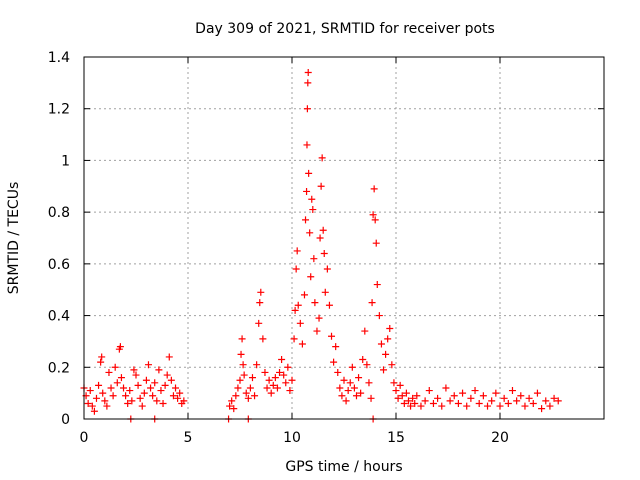 Image resolution: width=640 pixels, height=480 pixels. What do you see at coordinates (14, 238) in the screenshot?
I see `y-axis-label: SRMTID / TECUs` at bounding box center [14, 238].